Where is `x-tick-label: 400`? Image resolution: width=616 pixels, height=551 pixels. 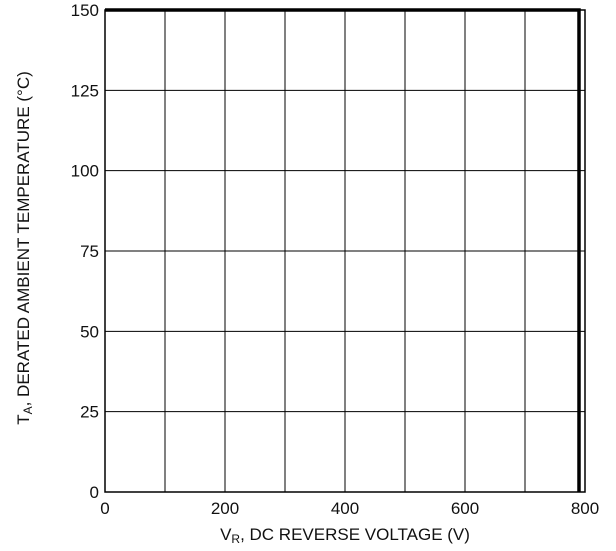
x-tick-label: 400 is located at coordinates (345, 508).